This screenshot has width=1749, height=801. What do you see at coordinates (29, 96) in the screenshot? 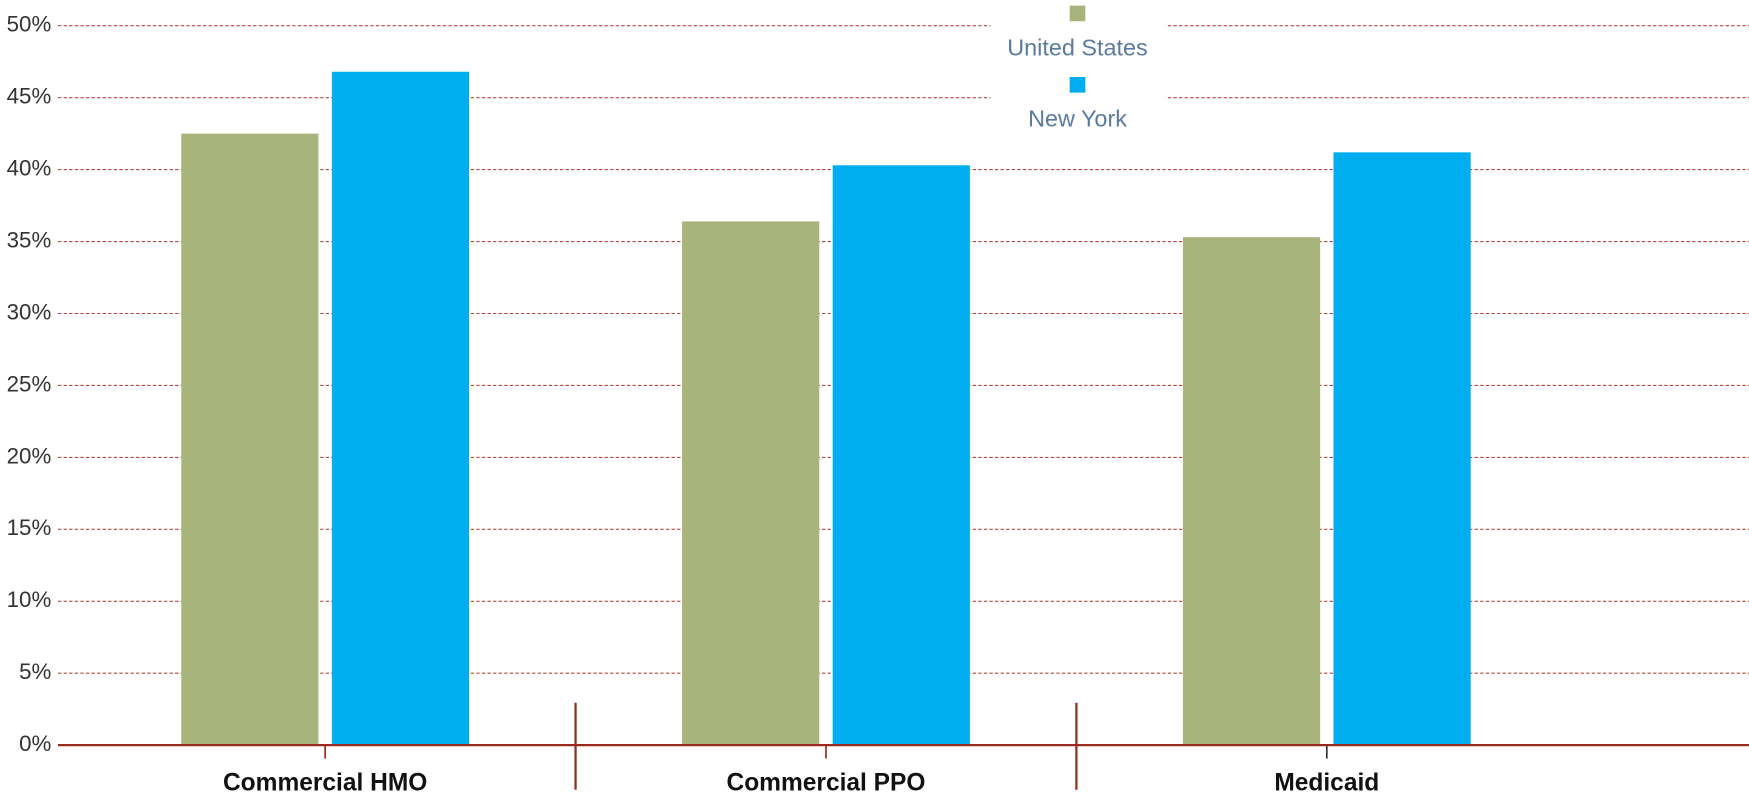
I see `y-tick-label: 45%` at bounding box center [29, 96].